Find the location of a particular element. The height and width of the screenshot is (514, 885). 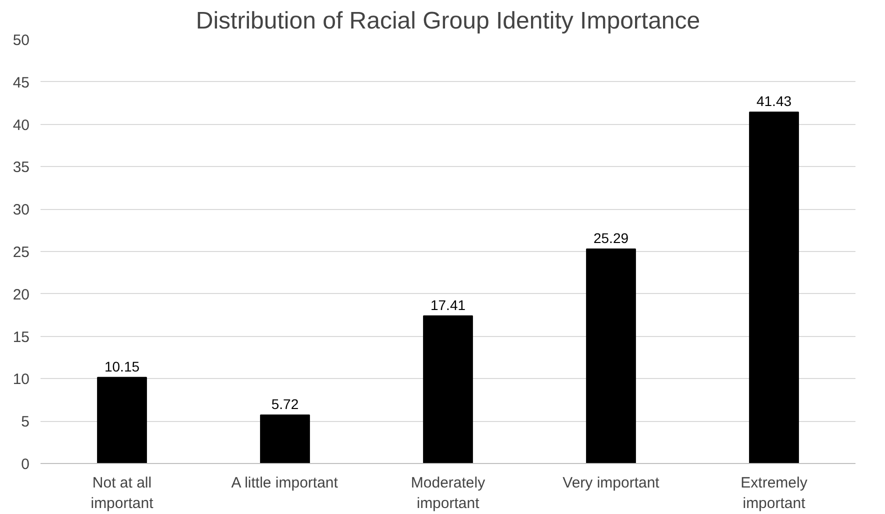

data-label: 10.15 is located at coordinates (122, 366).